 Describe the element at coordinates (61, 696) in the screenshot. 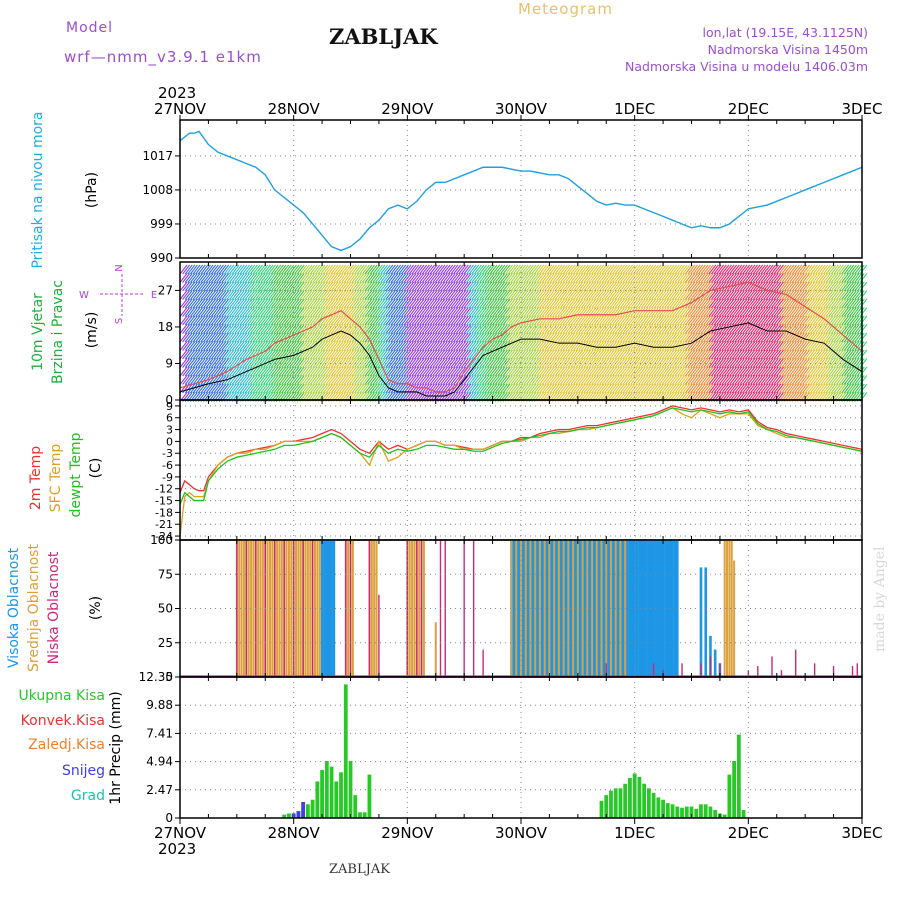

I see `precip-legend-item: Ukupna Kisa` at that location.